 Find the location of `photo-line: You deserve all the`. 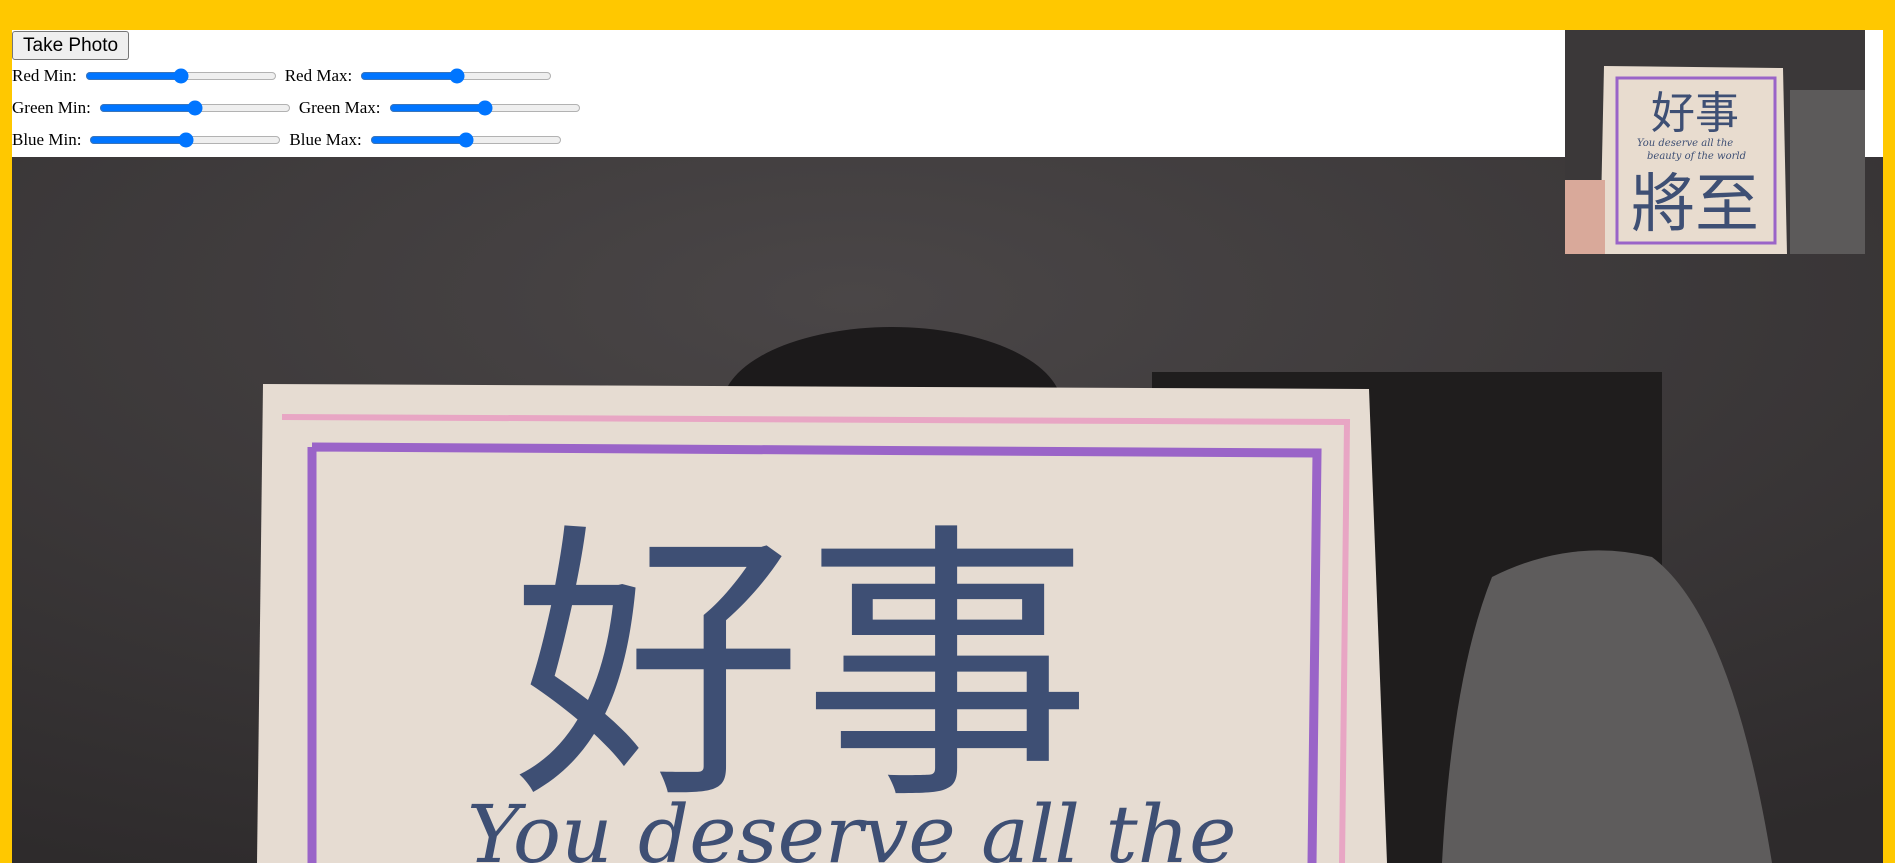

photo-line: You deserve all the is located at coordinates (851, 825).